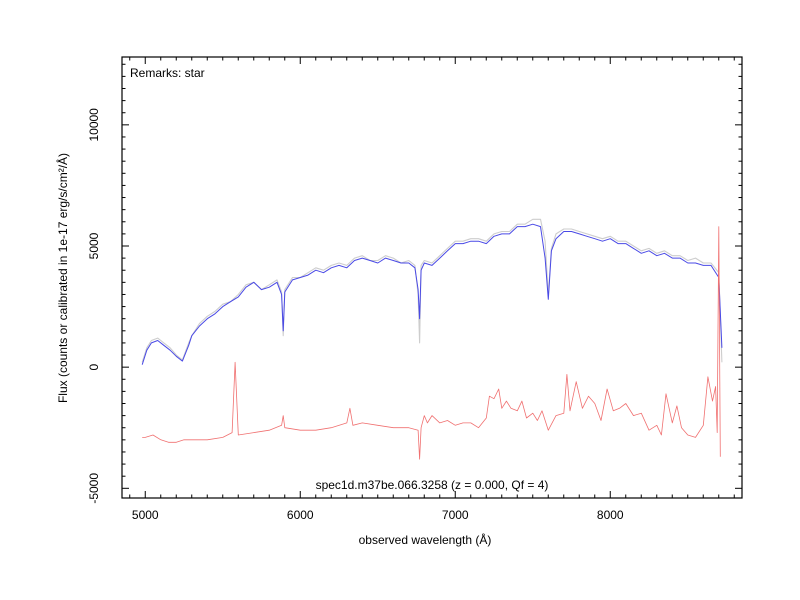 This screenshot has height=600, width=800. I want to click on y-tick-label: -5000, so click(94, 488).